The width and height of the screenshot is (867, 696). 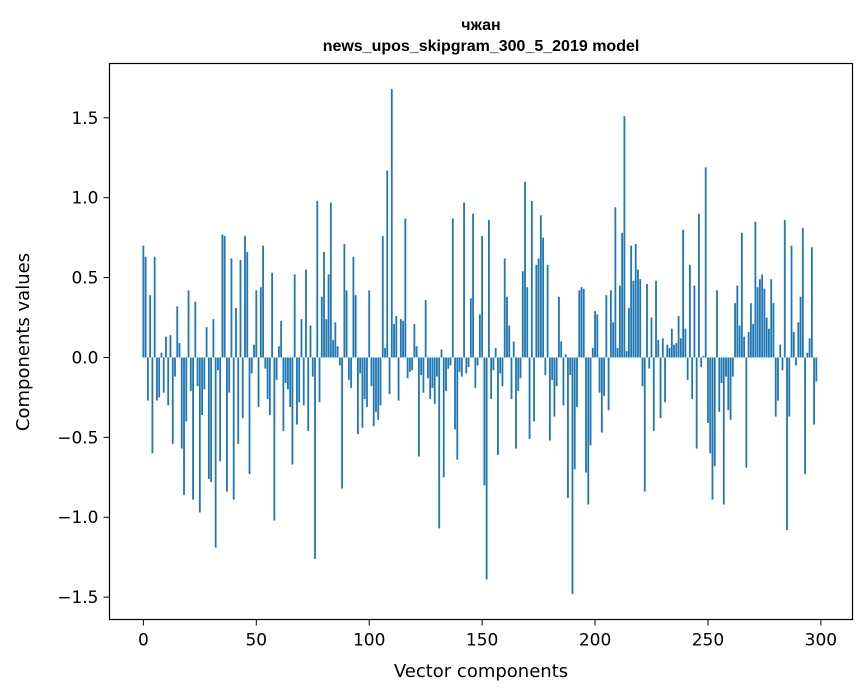 What do you see at coordinates (84, 199) in the screenshot?
I see `y-tick-label: 1.0` at bounding box center [84, 199].